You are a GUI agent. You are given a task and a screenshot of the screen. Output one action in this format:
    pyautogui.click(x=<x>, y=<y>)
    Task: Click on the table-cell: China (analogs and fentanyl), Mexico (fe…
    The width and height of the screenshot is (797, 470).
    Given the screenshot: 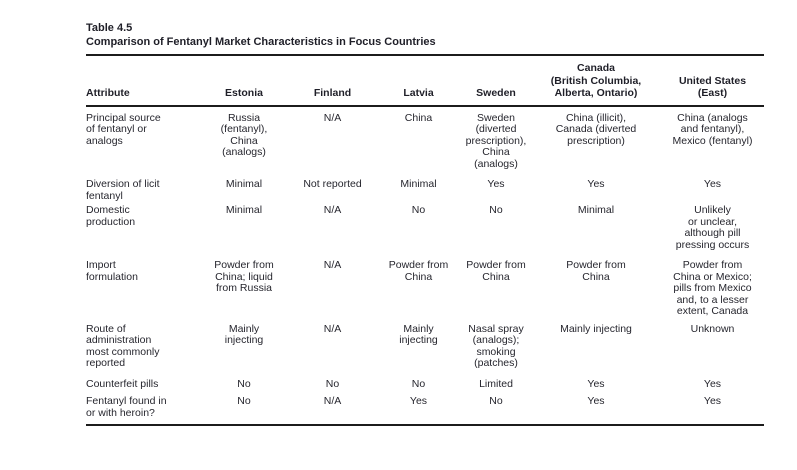 What is the action you would take?
    pyautogui.click(x=712, y=129)
    